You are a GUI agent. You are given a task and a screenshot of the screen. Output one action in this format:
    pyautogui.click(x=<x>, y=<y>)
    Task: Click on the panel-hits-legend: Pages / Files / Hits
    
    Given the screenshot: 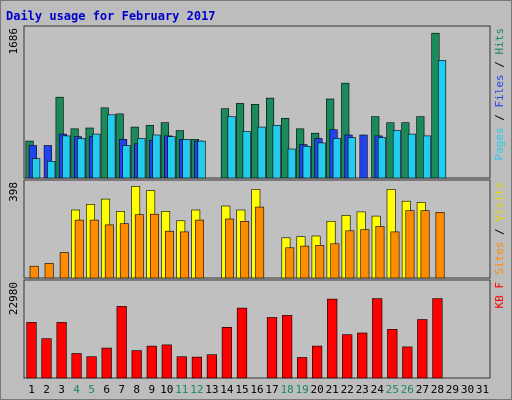 What is the action you would take?
    pyautogui.click(x=499, y=94)
    